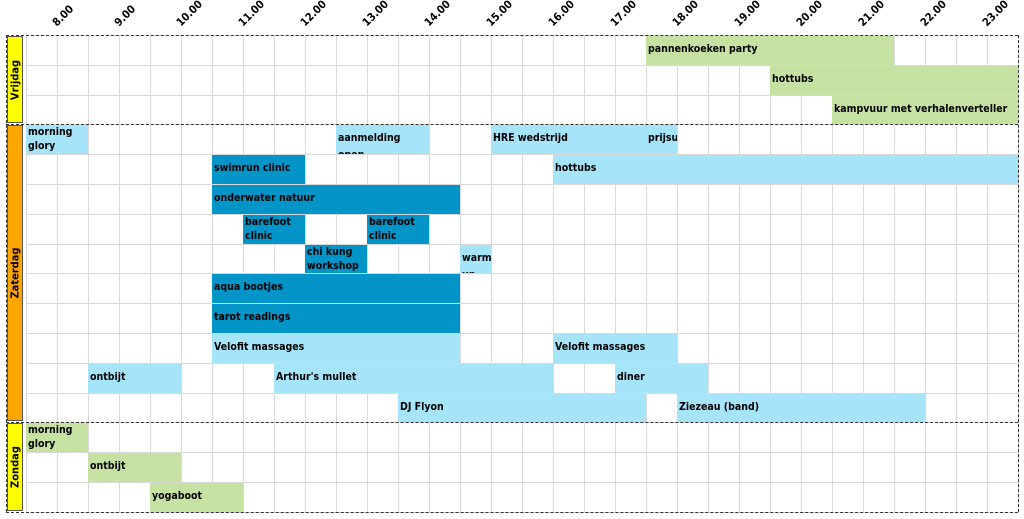 The image size is (1024, 519). I want to click on hour-header: 12.00, so click(314, 15).